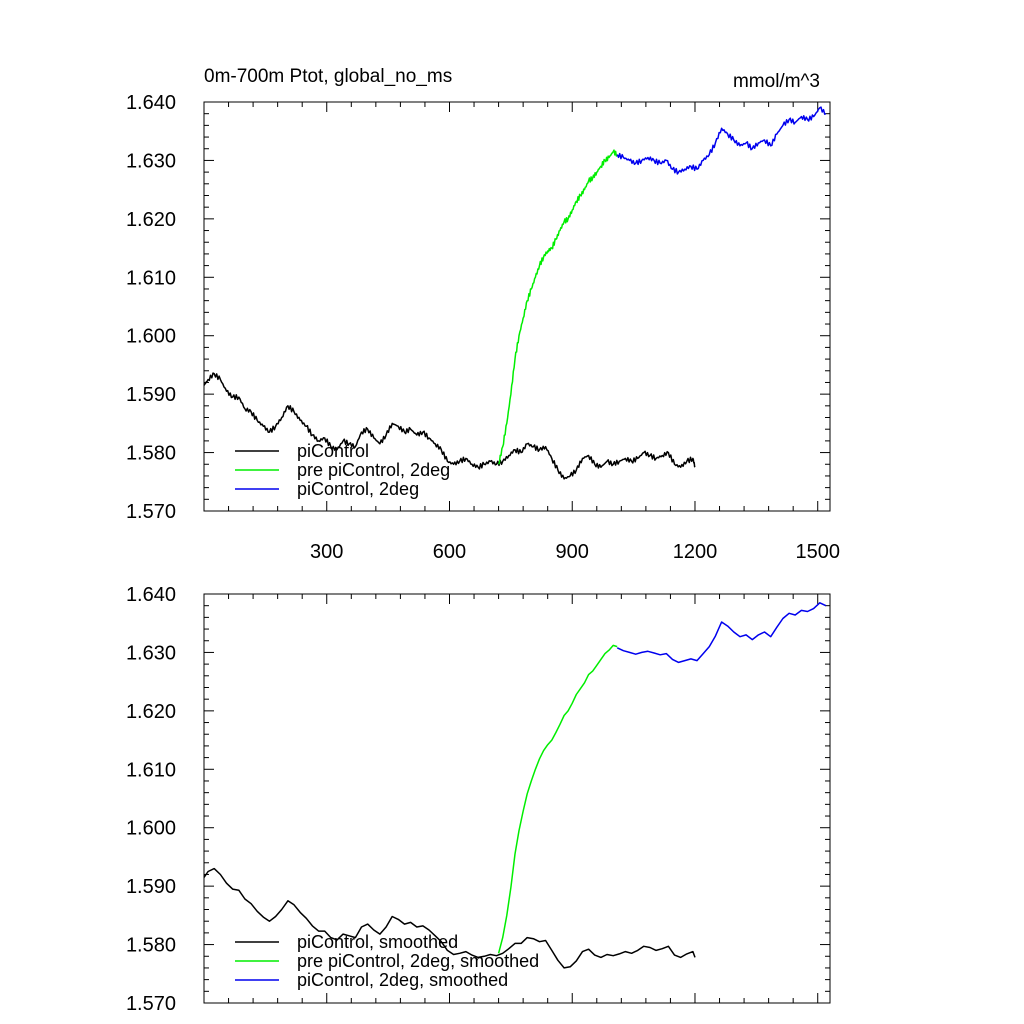 The width and height of the screenshot is (1024, 1024). What do you see at coordinates (377, 942) in the screenshot?
I see `legend-label-1: piControl, smoothed` at bounding box center [377, 942].